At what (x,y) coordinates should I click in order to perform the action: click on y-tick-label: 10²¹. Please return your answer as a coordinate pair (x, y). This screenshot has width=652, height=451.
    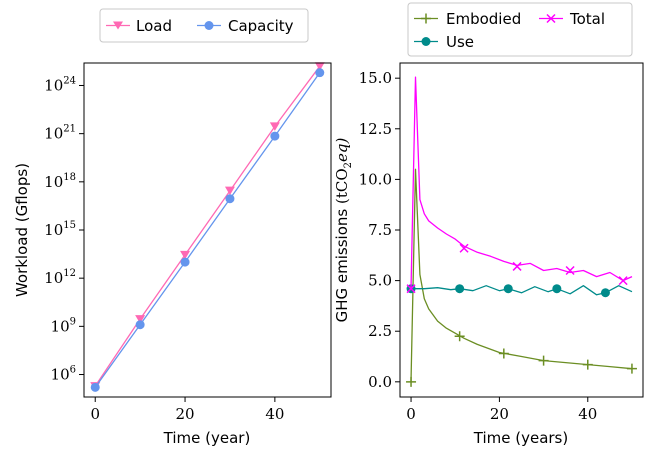
    Looking at the image, I should click on (60, 133).